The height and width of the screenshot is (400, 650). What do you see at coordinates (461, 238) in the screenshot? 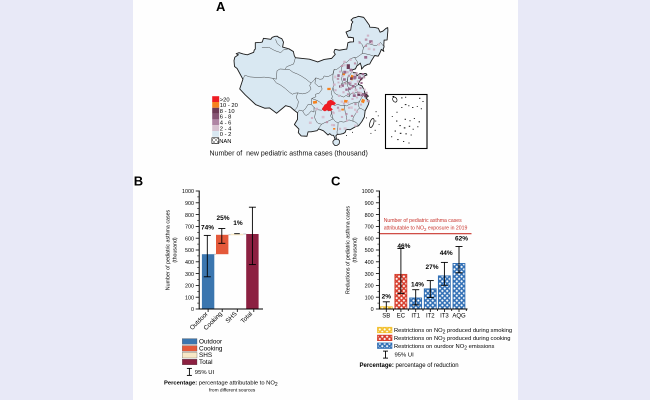
I see `svg-text: 62%` at bounding box center [461, 238].